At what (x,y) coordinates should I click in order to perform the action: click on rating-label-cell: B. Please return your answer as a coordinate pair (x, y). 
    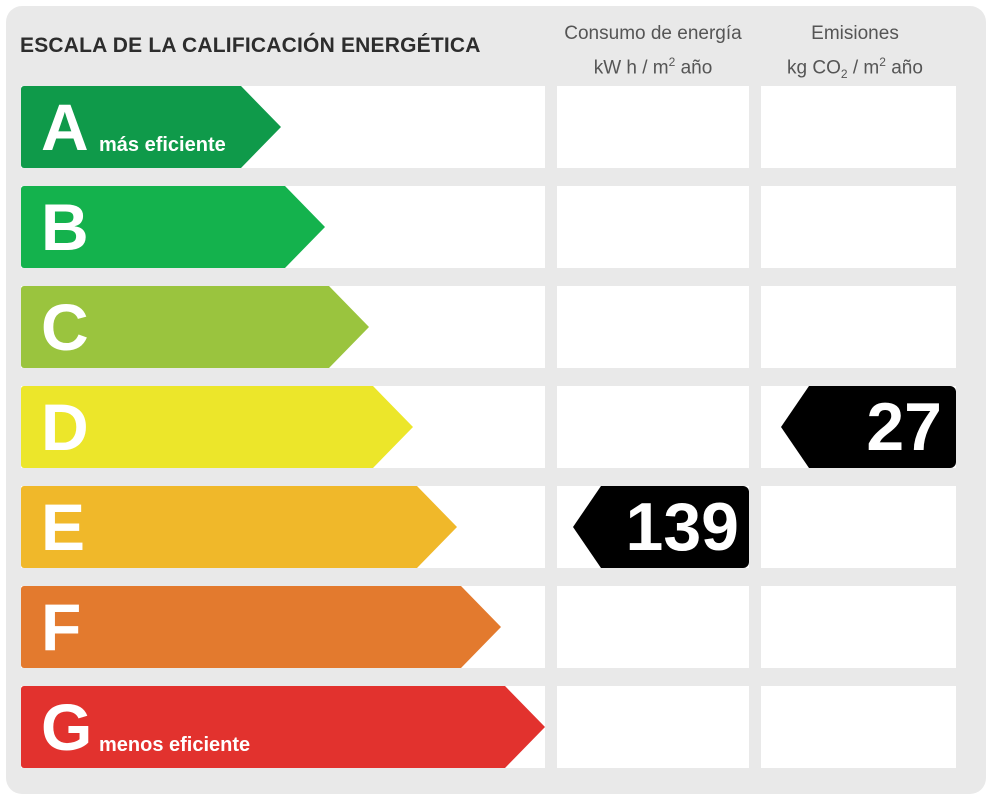
    Looking at the image, I should click on (283, 227).